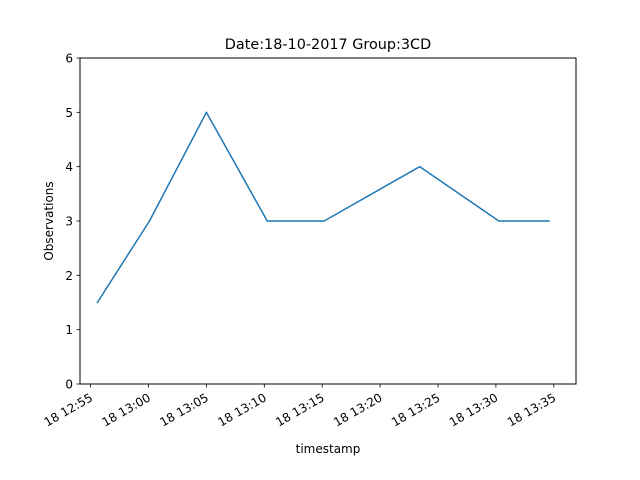 The image size is (640, 480). Describe the element at coordinates (328, 449) in the screenshot. I see `x-axis-label: timestamp` at that location.